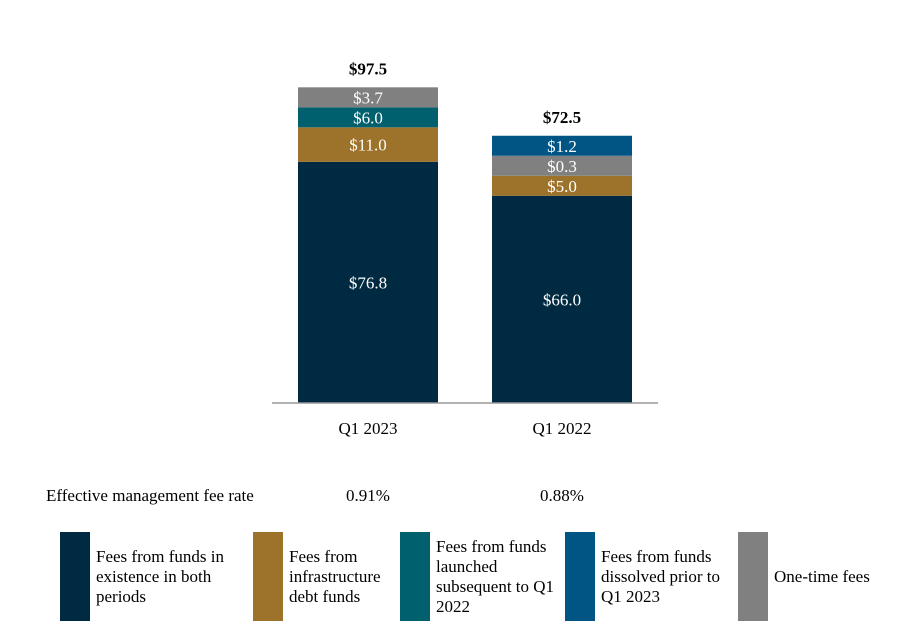 The height and width of the screenshot is (629, 906). What do you see at coordinates (368, 68) in the screenshot?
I see `total-label: $97.5` at bounding box center [368, 68].